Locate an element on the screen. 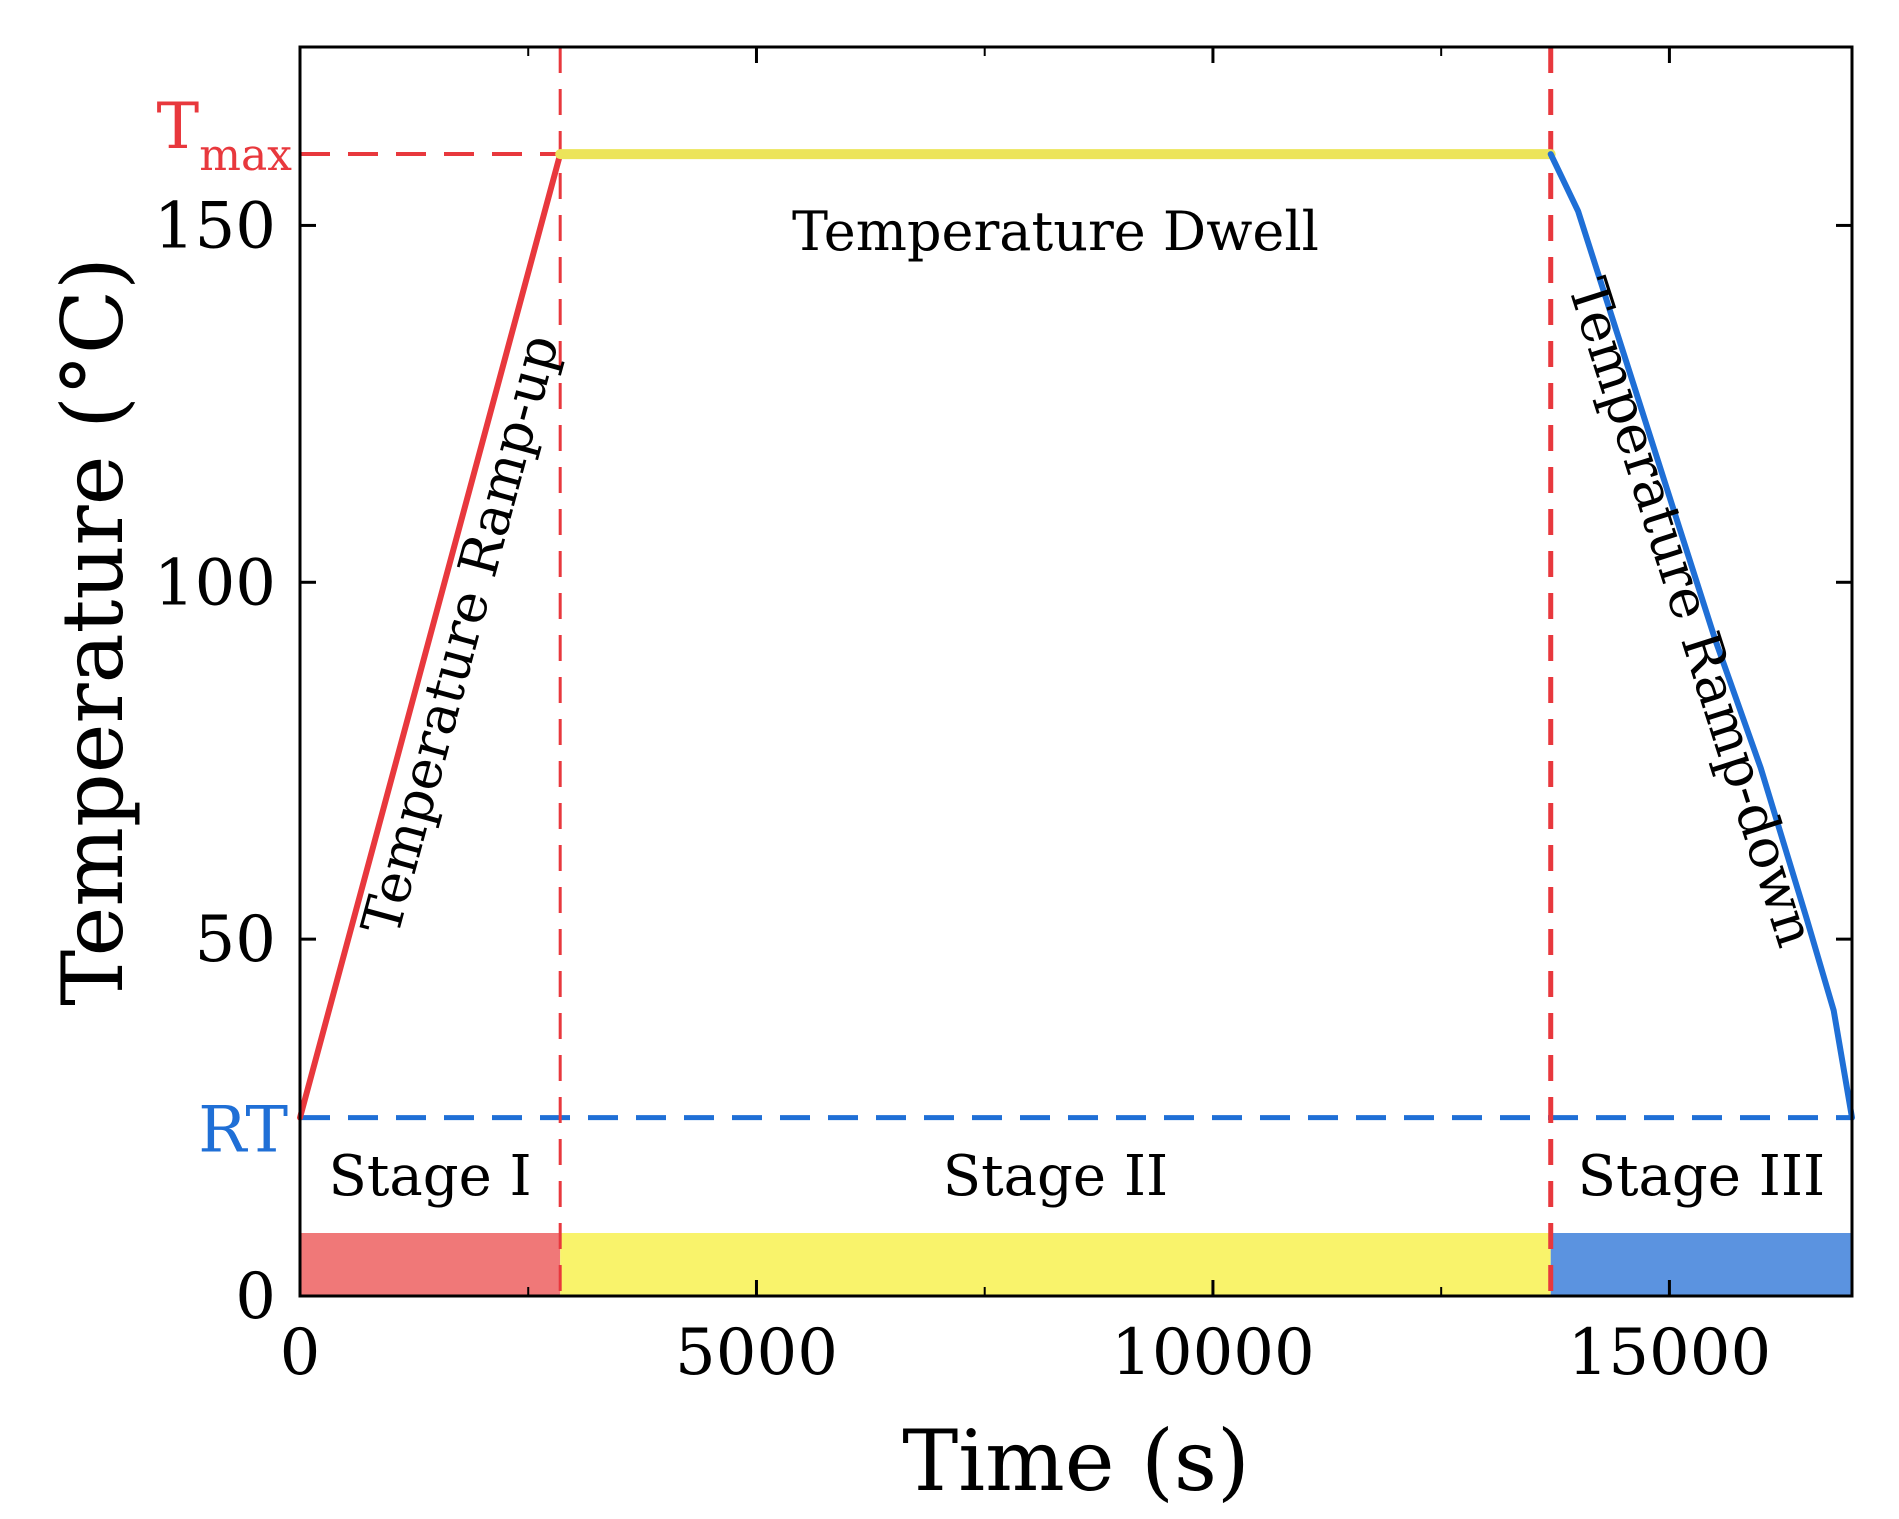 This screenshot has width=1899, height=1519. y-tick-label: 50 is located at coordinates (235, 940).